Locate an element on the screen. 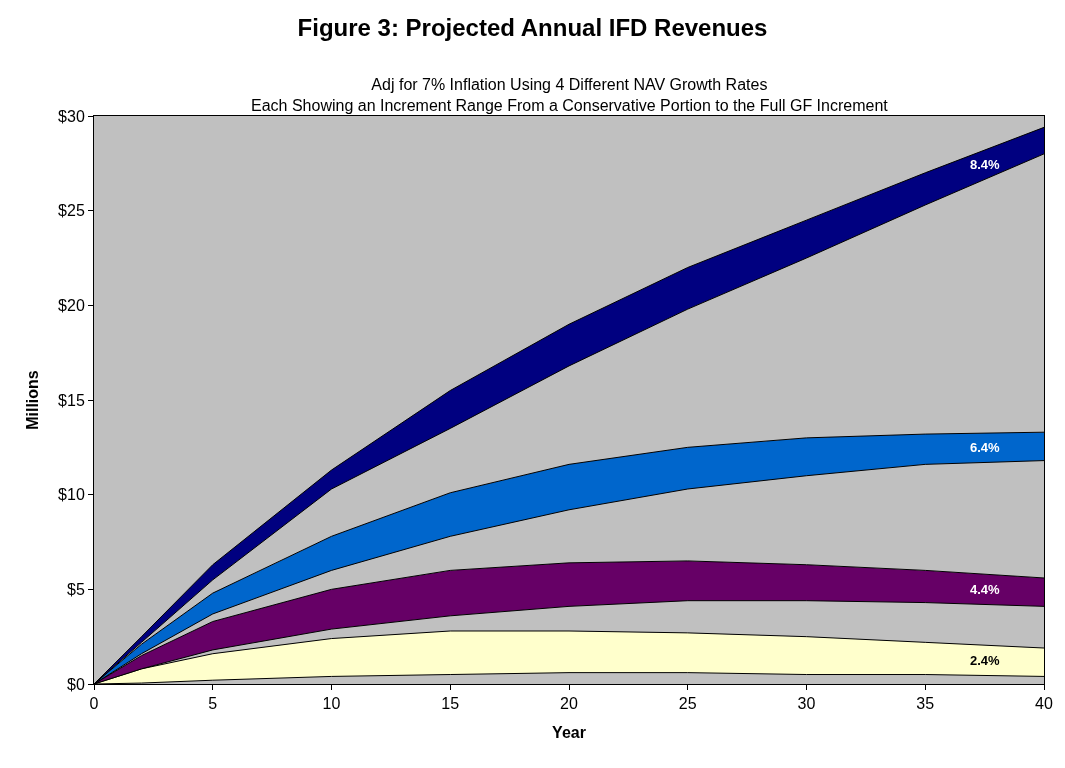 This screenshot has width=1065, height=768. series-label: 6.4% is located at coordinates (985, 447).